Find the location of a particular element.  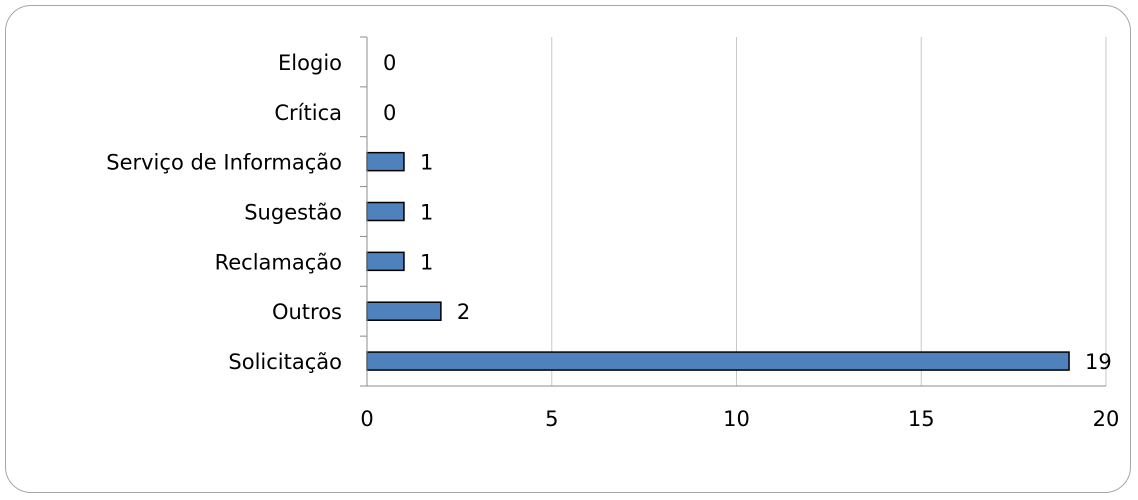

x-tick-label-1: 5 is located at coordinates (551, 419).